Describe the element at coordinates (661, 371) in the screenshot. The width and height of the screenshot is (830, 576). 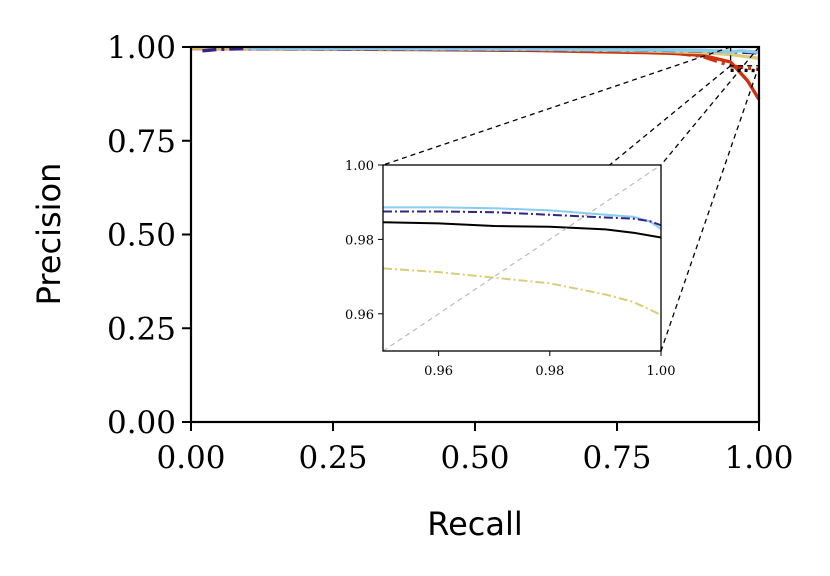
I see `inset-x-tick-label: 1.00` at that location.